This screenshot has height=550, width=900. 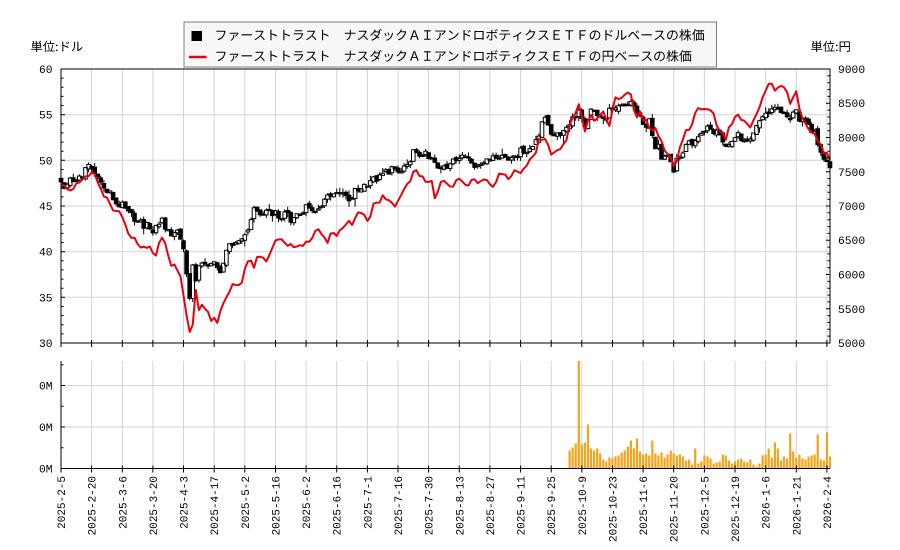 I want to click on svg-text: 5000, so click(x=851, y=345).